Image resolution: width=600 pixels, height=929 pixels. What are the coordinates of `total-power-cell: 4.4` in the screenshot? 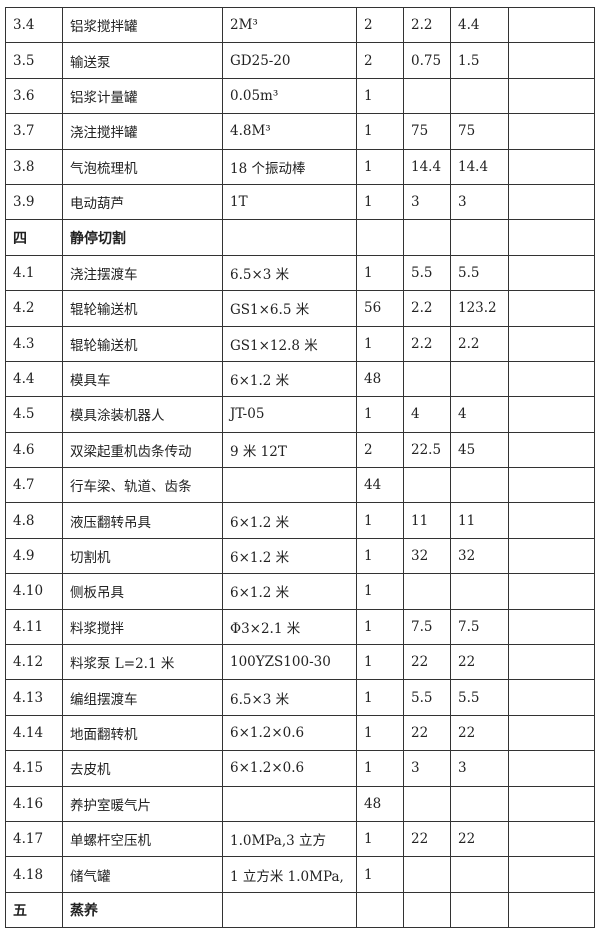 It's located at (479, 25).